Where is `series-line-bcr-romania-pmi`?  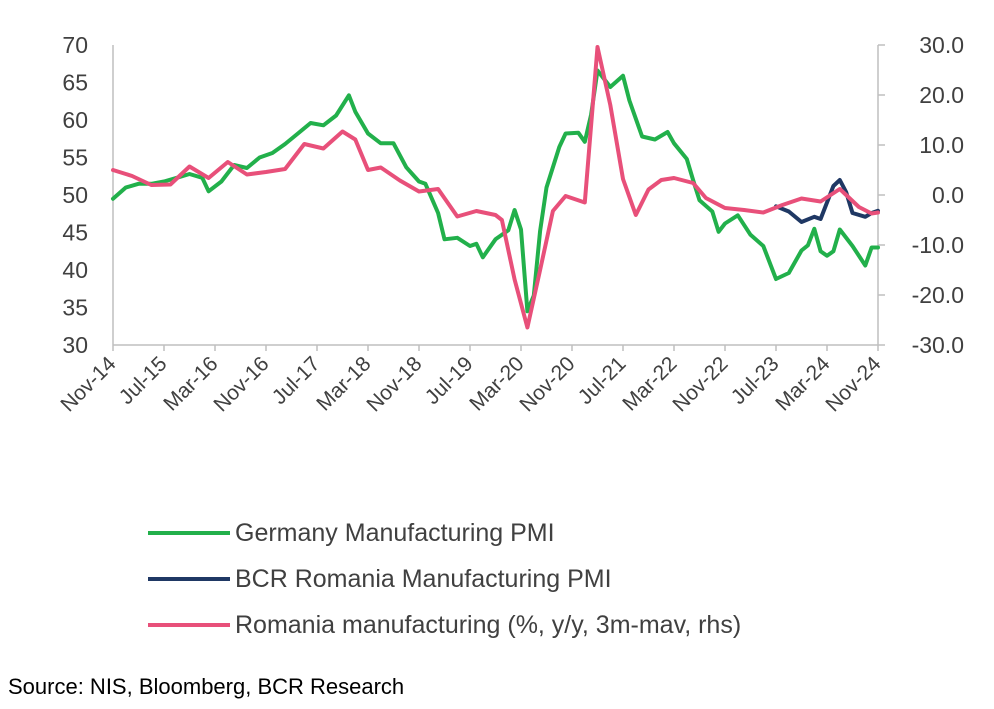 series-line-bcr-romania-pmi is located at coordinates (827, 201).